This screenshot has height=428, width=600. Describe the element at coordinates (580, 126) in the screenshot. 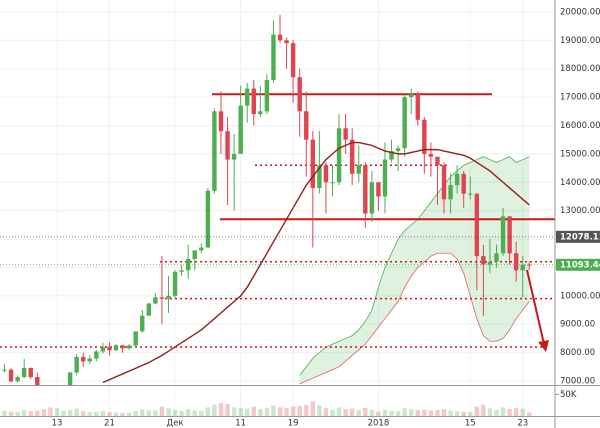

I see `y-tick-label: 16000.00` at that location.